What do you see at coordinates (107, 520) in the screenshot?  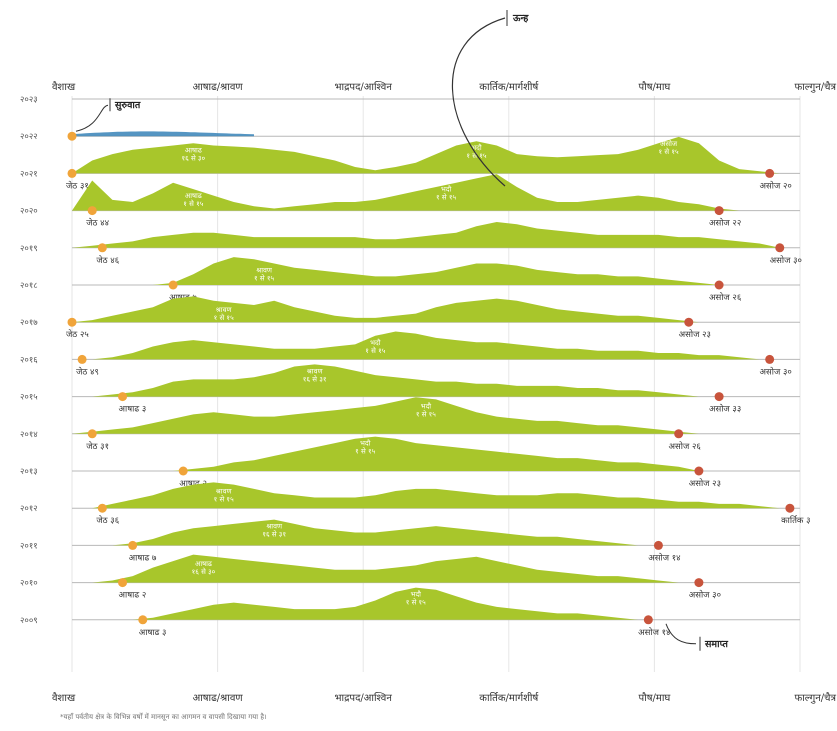 I see `start-label: जेठ ३६` at bounding box center [107, 520].